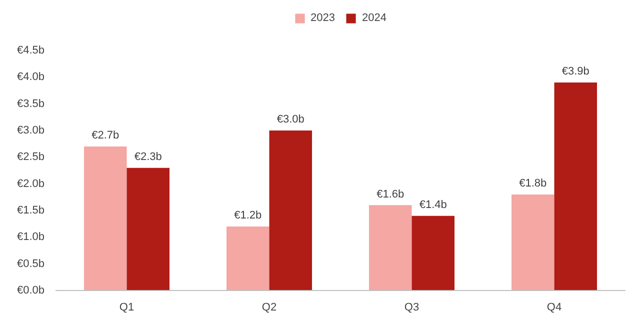  What do you see at coordinates (30, 237) in the screenshot?
I see `y-tick-label: €1.0b` at bounding box center [30, 237].